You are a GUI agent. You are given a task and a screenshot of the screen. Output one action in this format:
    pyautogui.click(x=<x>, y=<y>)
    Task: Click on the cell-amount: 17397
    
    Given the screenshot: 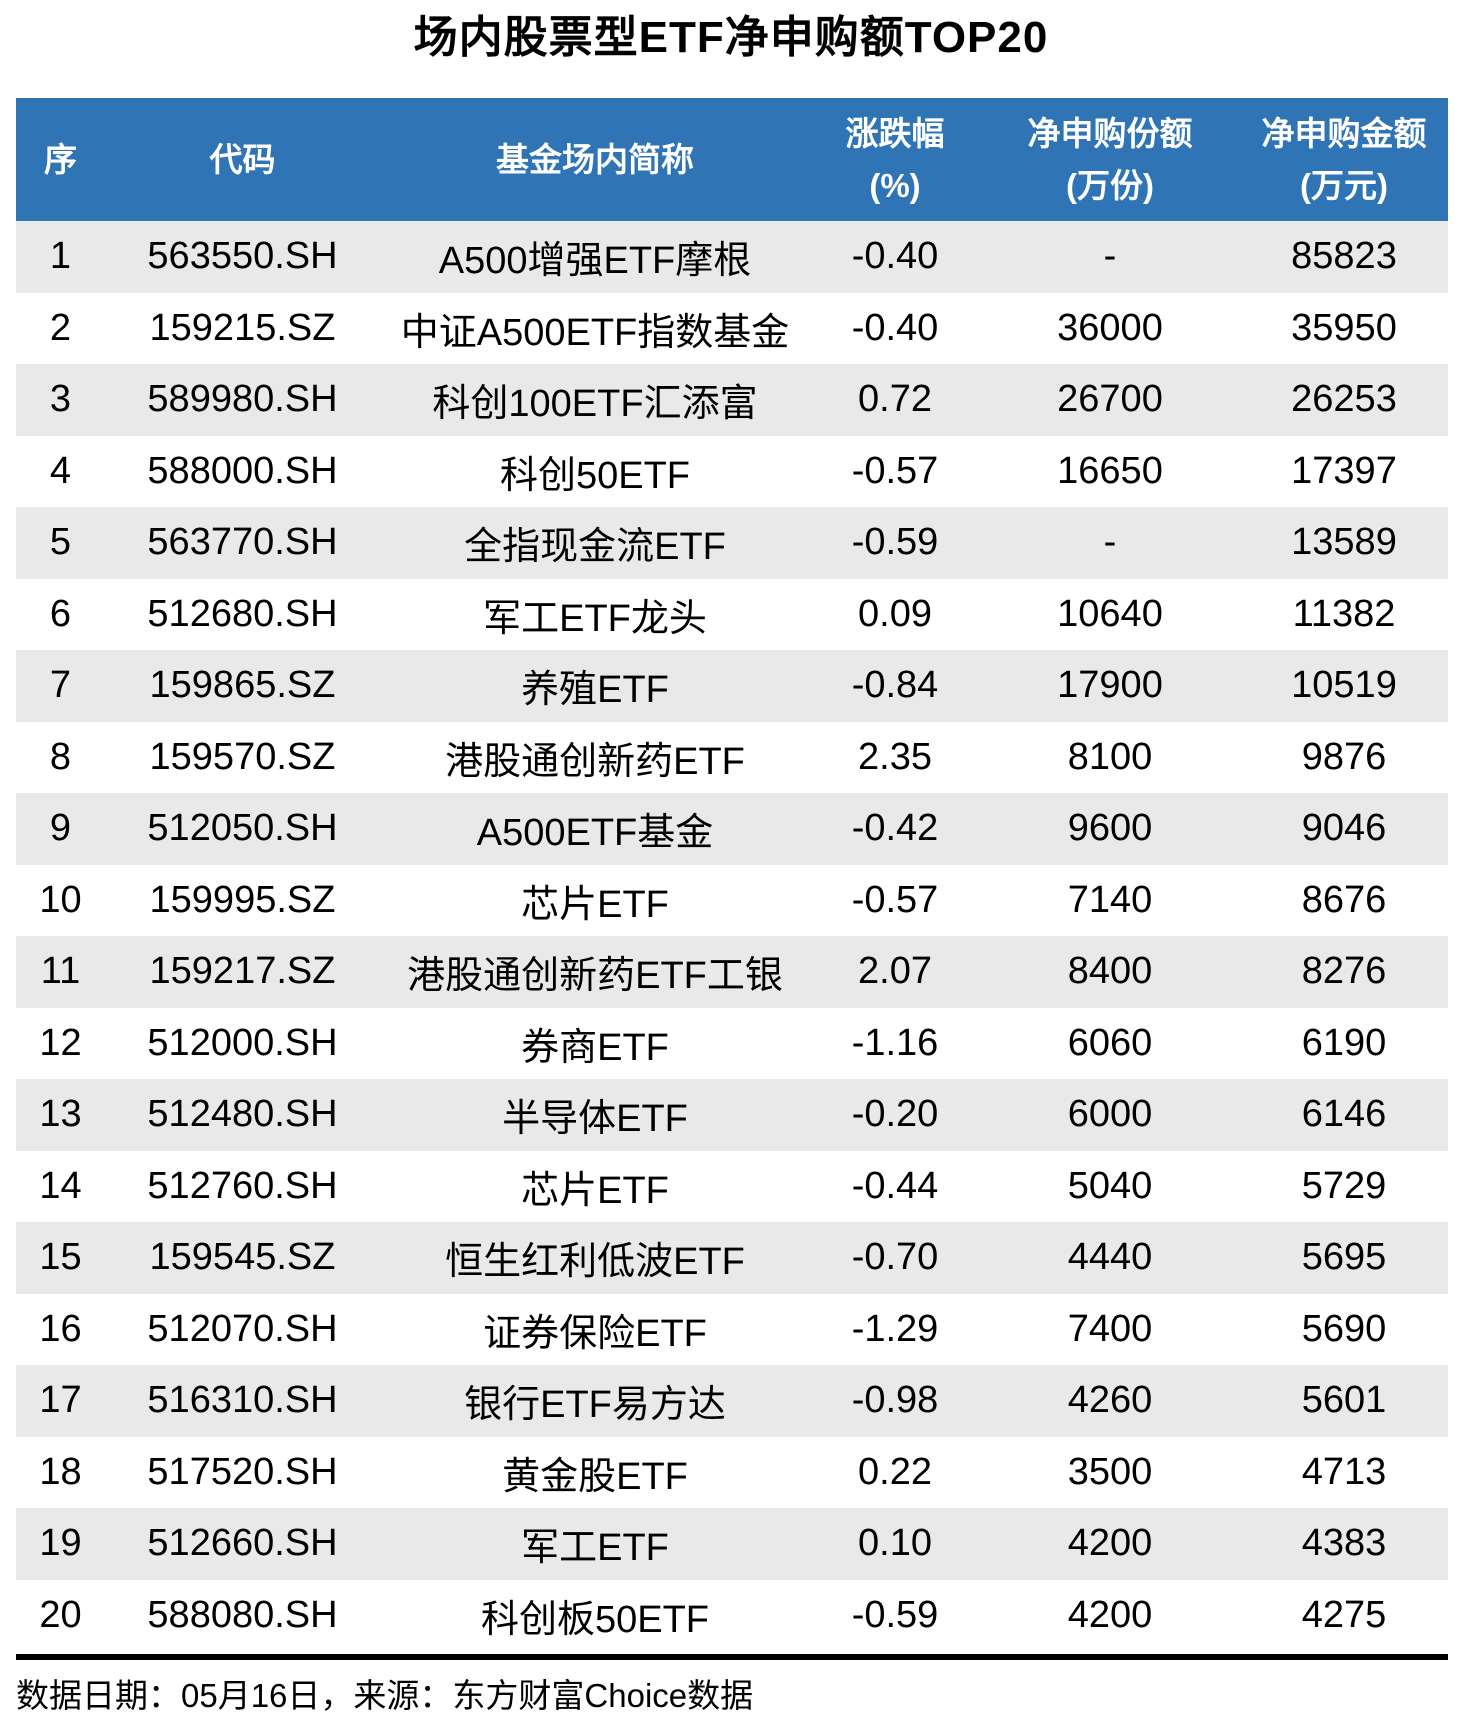 What is the action you would take?
    pyautogui.click(x=1344, y=471)
    